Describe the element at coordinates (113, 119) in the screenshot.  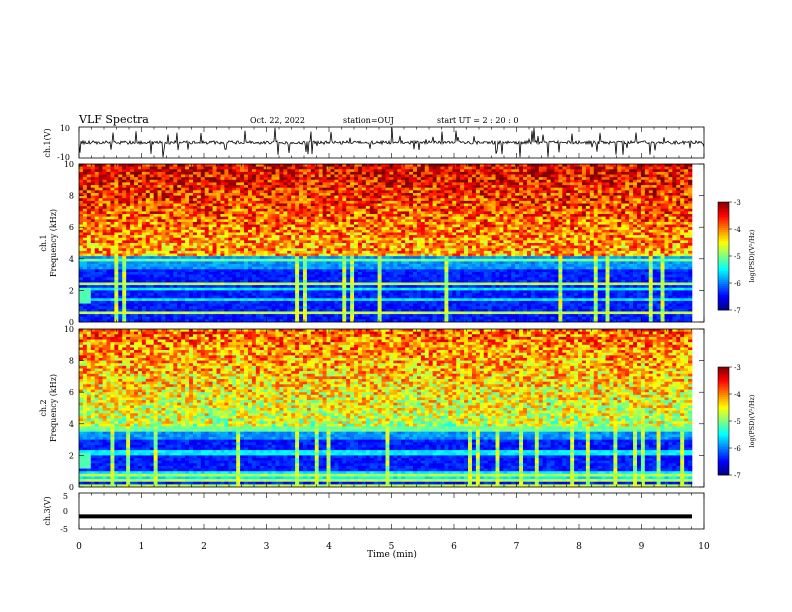
I see `chart-title: VLF Spectra` at that location.